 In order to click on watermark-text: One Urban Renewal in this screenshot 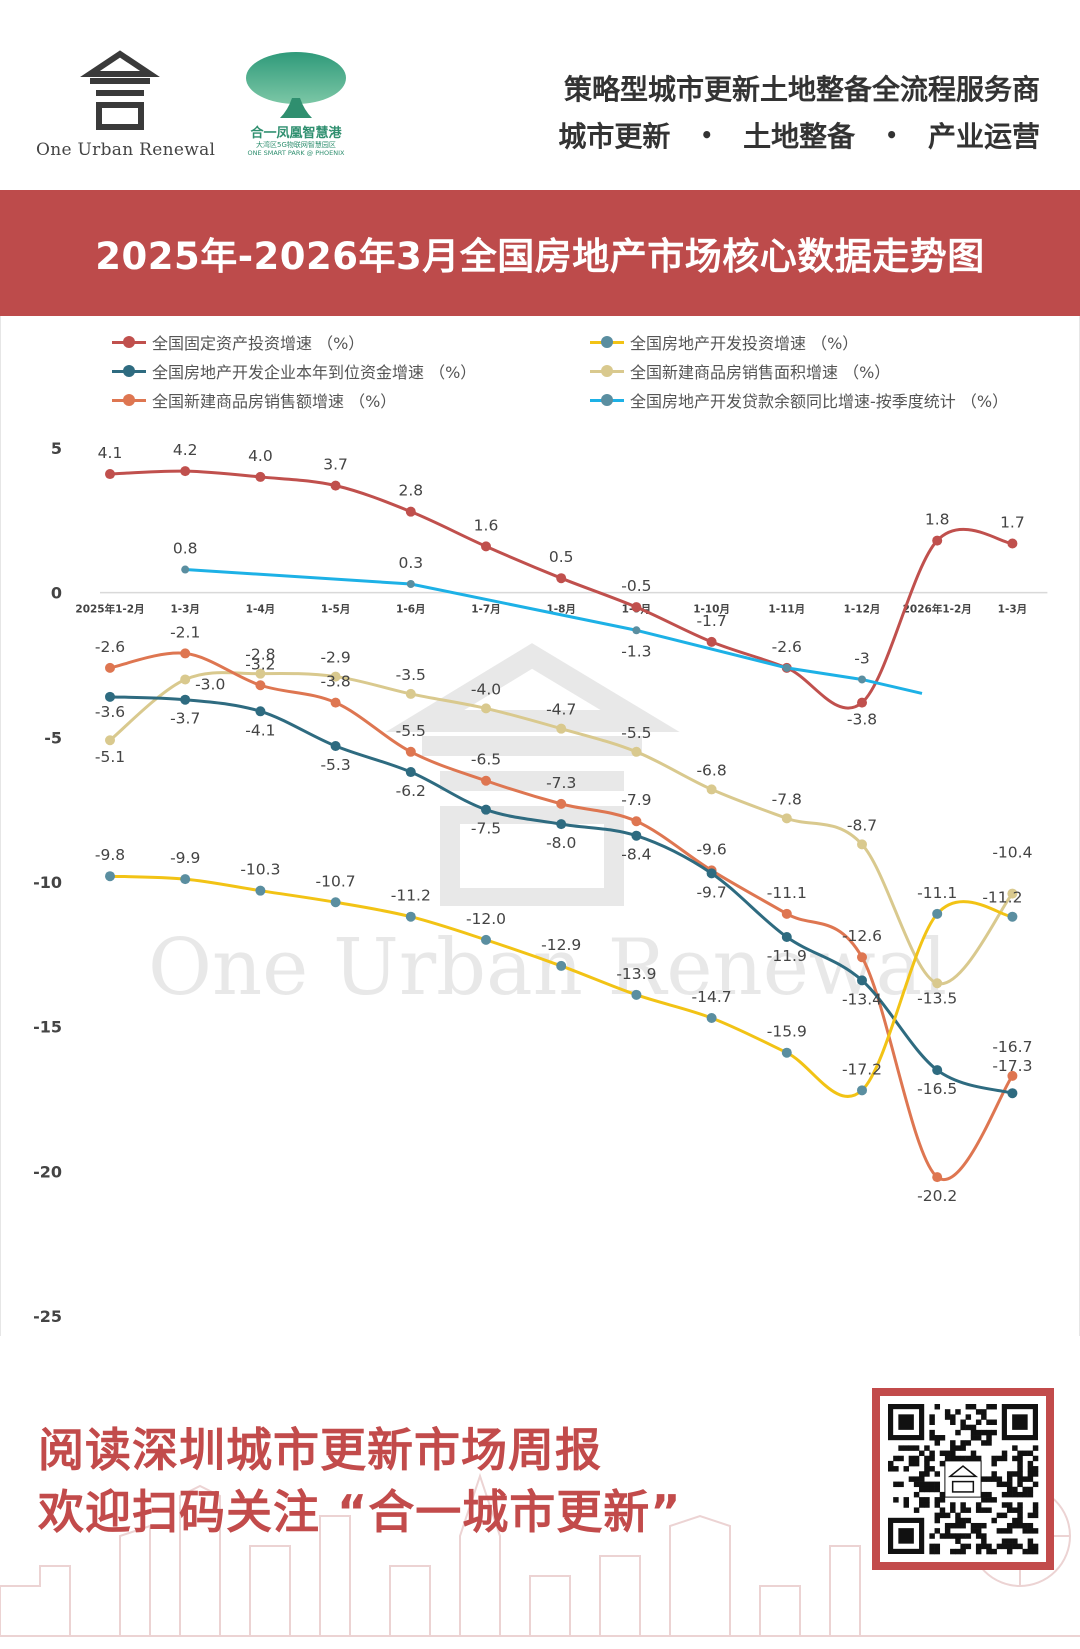, I will do `click(547, 968)`.